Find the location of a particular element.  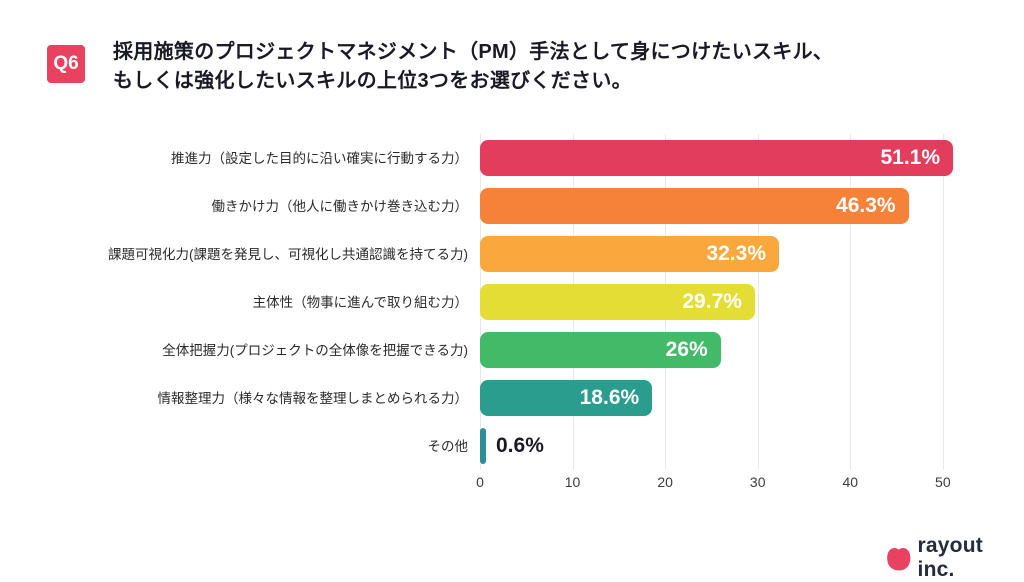

chart-row: 推進力（設定した目的に沿い確実に行動する力） 51.1% is located at coordinates (503, 158).